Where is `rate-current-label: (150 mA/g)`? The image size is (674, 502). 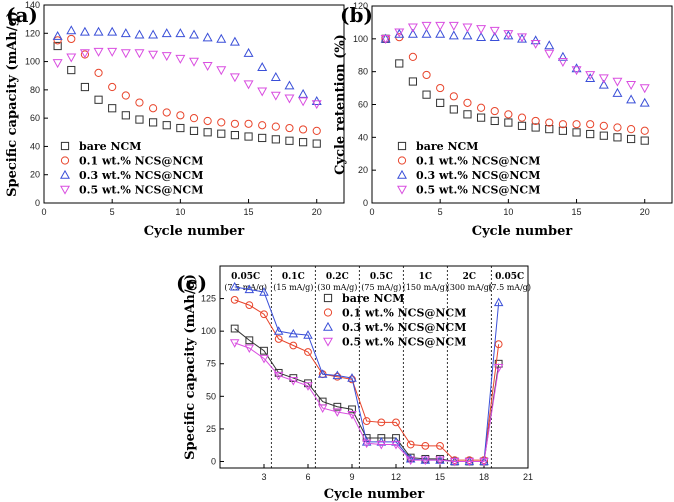
rate-current-label: (150 mA/g) is located at coordinates (425, 287).